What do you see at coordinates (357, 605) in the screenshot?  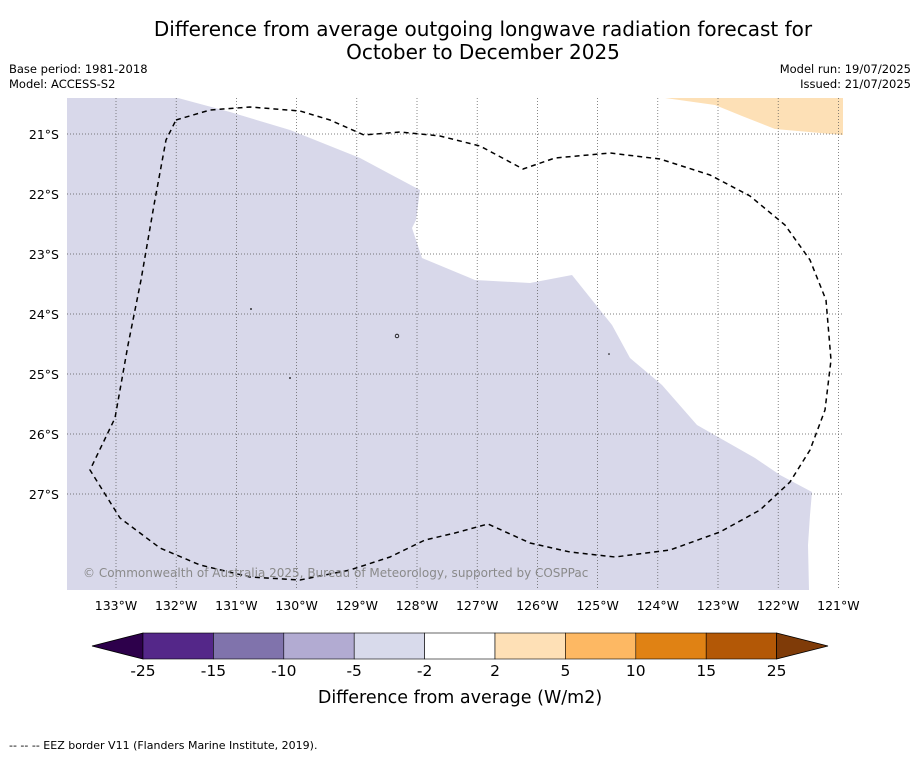 I see `longitude-label: 129°W` at bounding box center [357, 605].